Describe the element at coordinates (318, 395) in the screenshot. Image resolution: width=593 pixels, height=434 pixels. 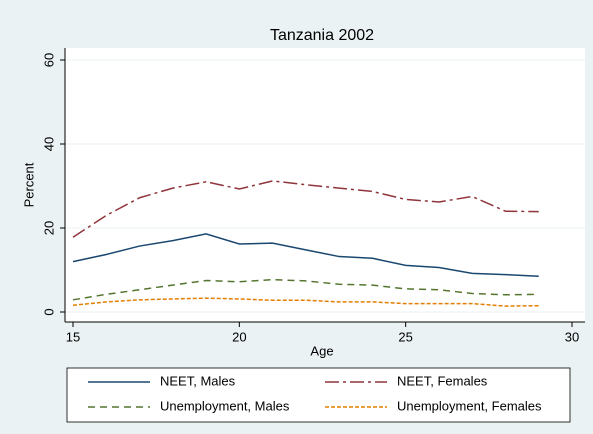
I see `legend` at that location.